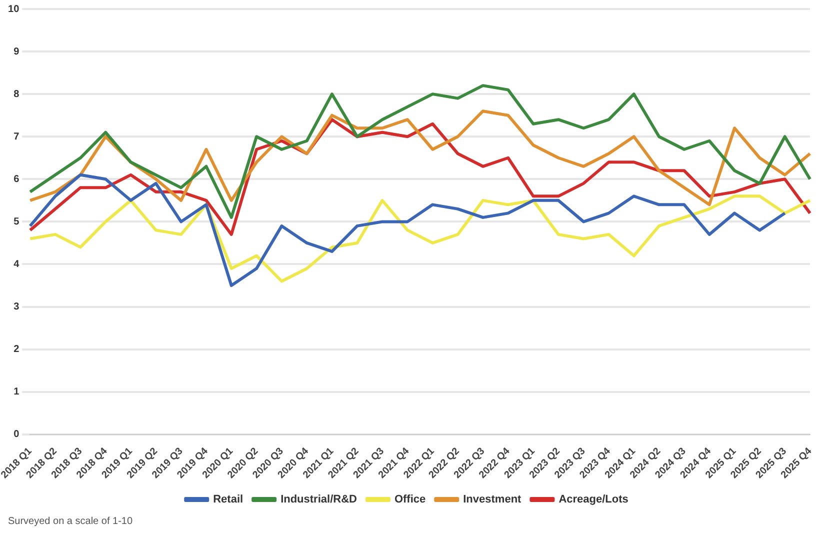 Image resolution: width=826 pixels, height=540 pixels. I want to click on y-tick-label: 4, so click(17, 264).